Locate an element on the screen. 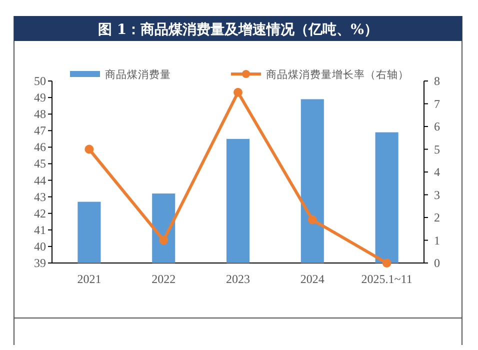 Image resolution: width=478 pixels, height=350 pixels. y2-tick-label: 4 is located at coordinates (437, 172).